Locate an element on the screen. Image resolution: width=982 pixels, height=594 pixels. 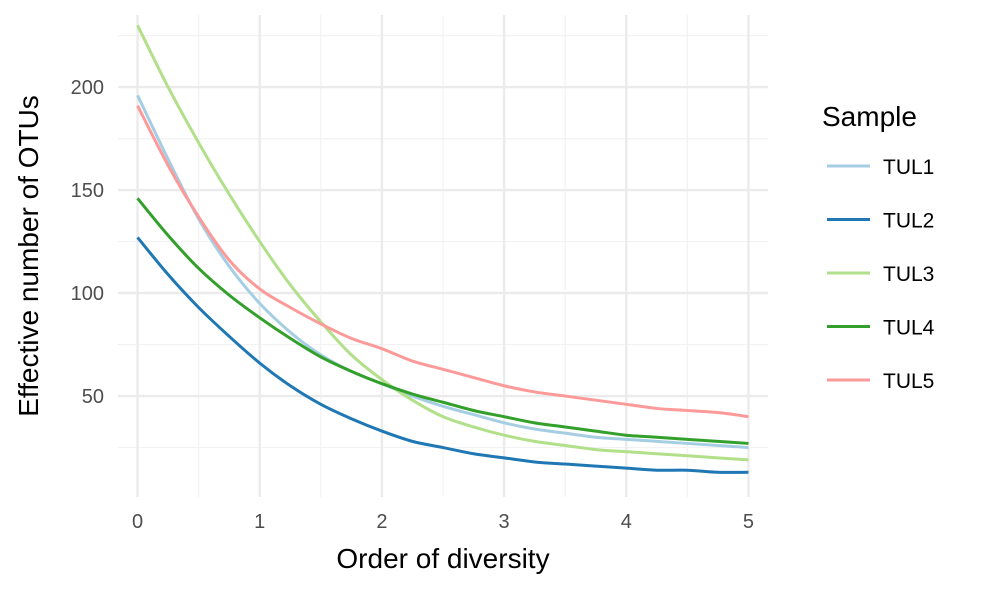
x-tick-label: 4 is located at coordinates (626, 522).